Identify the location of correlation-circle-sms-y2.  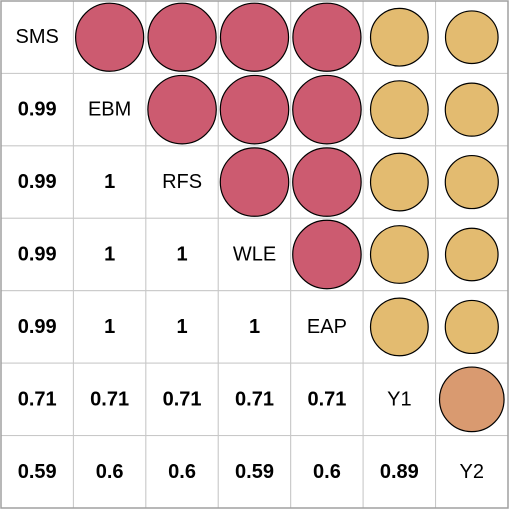
(471, 37).